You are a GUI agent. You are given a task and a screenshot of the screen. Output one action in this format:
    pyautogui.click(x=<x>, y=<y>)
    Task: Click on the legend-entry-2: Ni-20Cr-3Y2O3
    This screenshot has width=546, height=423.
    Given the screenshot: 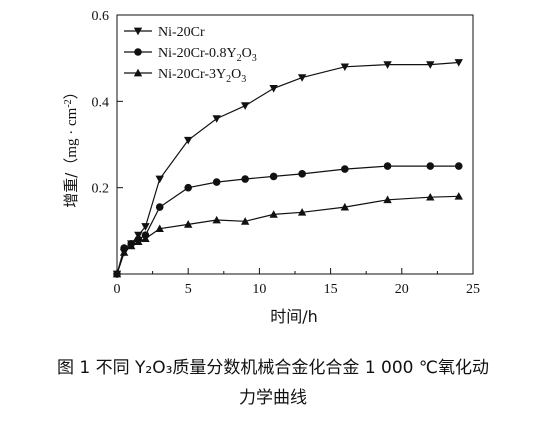 What is the action you would take?
    pyautogui.click(x=185, y=76)
    